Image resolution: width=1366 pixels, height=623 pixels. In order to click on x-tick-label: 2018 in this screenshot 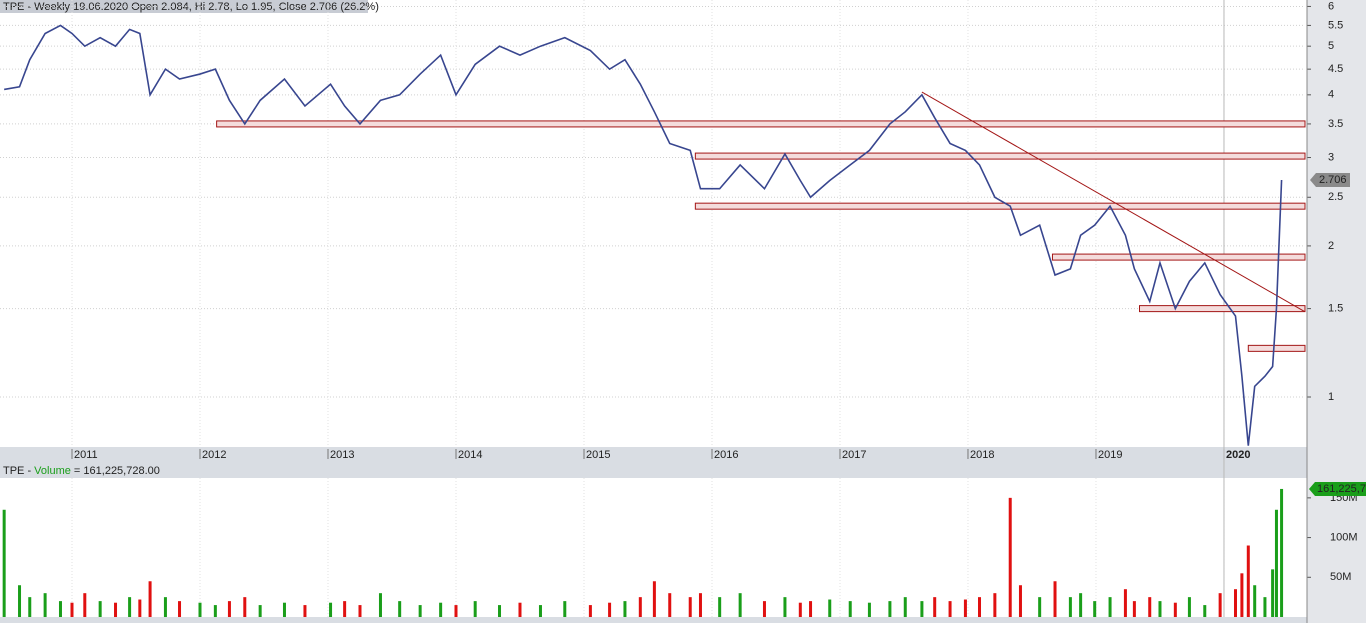, I will do `click(982, 455)`.